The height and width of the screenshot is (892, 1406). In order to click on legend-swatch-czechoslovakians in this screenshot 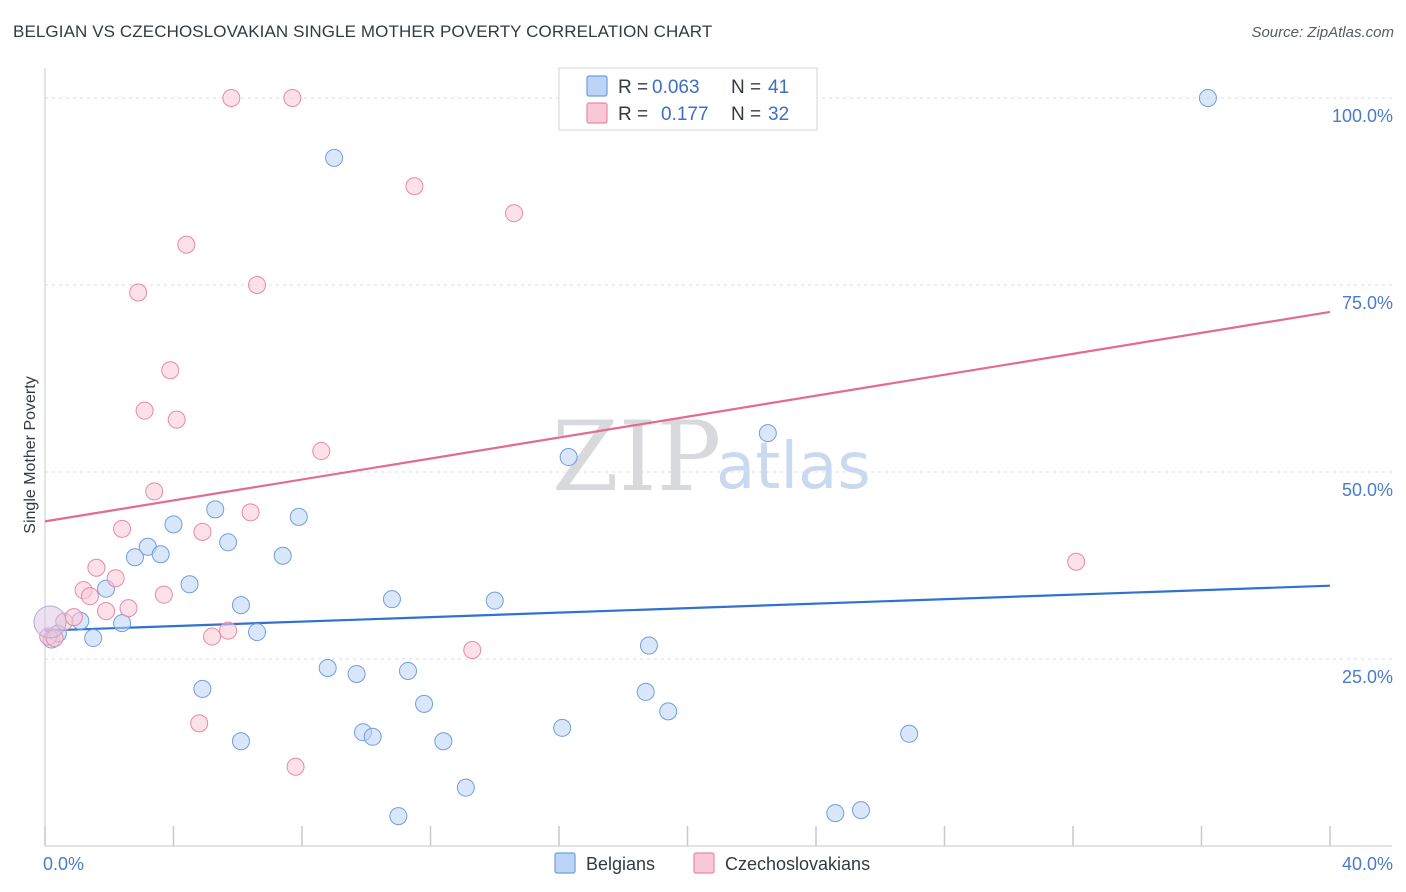, I will do `click(597, 113)`.